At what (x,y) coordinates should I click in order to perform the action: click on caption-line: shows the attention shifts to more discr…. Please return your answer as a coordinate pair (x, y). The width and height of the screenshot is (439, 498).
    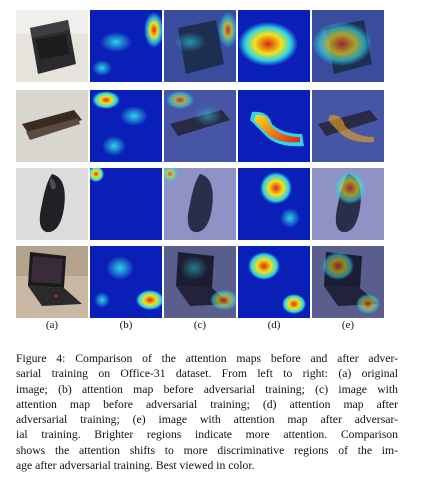
    Looking at the image, I should click on (207, 450).